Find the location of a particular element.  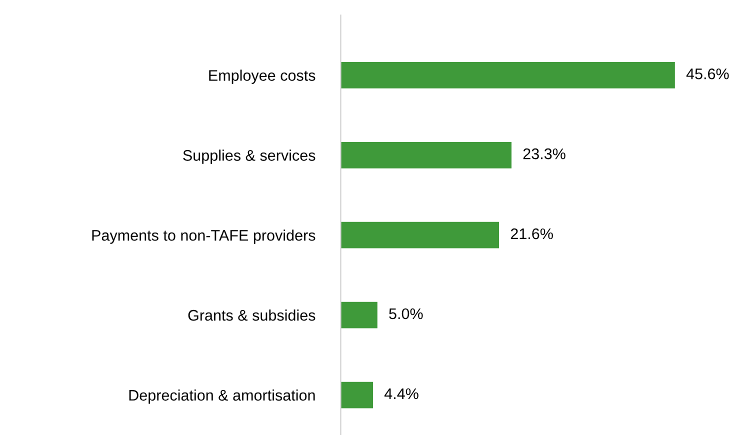

data-label: 21.6% is located at coordinates (531, 234).